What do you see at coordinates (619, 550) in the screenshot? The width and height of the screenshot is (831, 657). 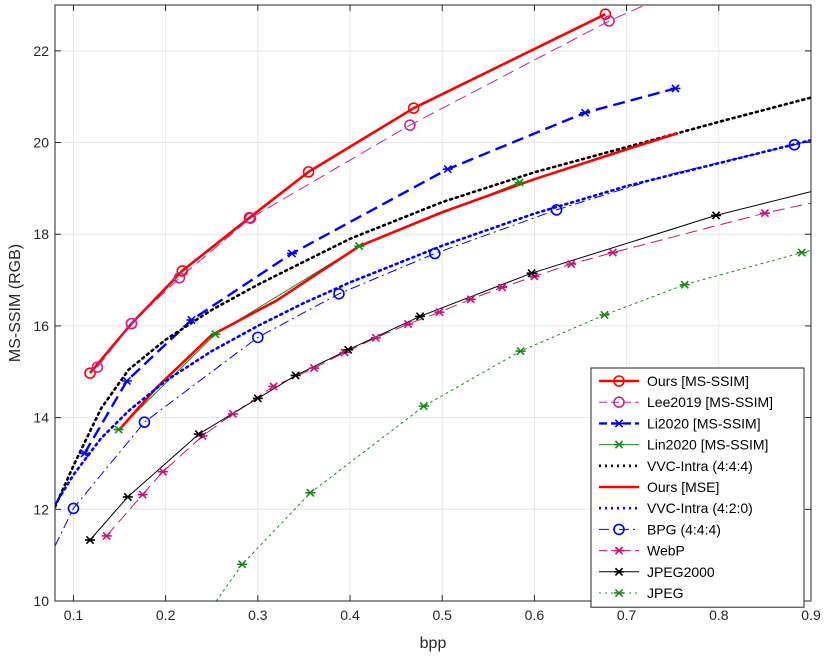 I see `legend-marker-webp` at bounding box center [619, 550].